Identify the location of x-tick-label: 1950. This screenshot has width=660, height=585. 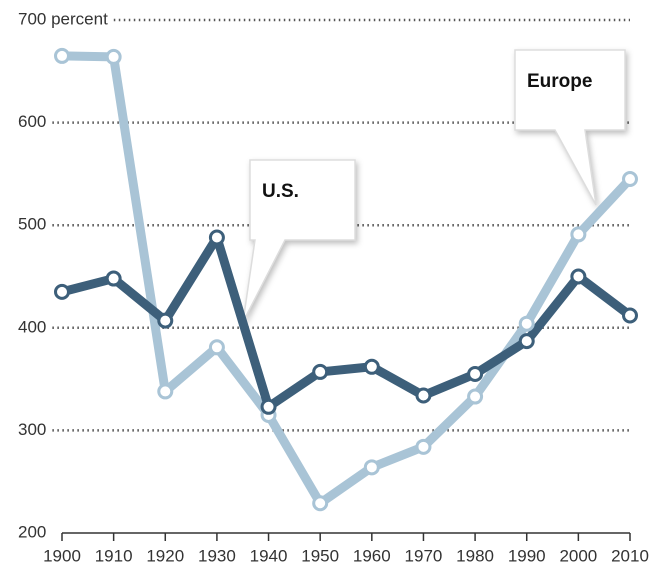
(320, 555).